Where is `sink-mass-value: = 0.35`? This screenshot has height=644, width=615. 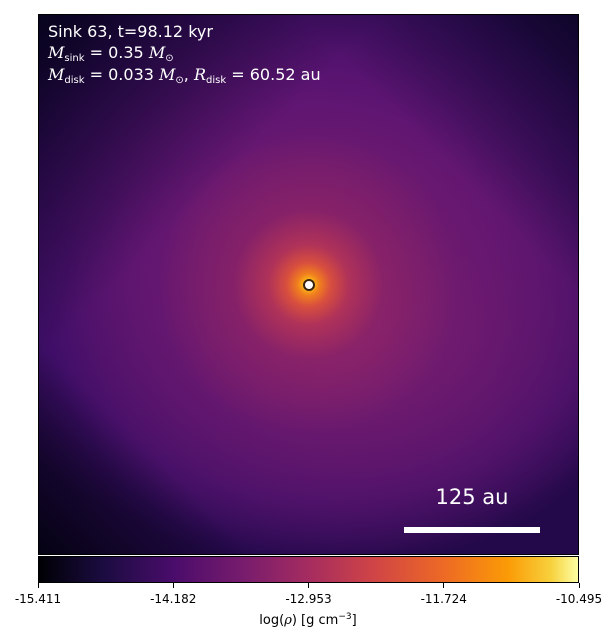 sink-mass-value: = 0.35 is located at coordinates (116, 52).